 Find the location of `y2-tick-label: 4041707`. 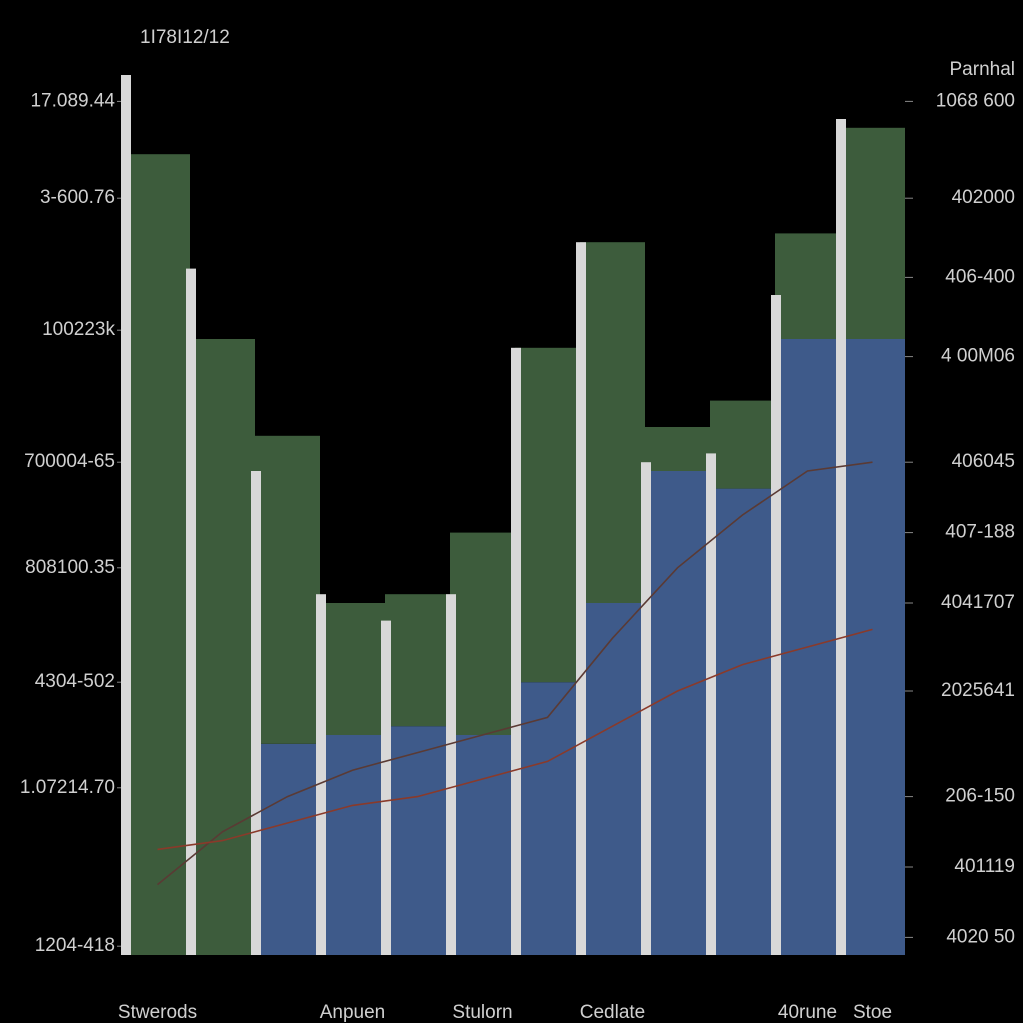

y2-tick-label: 4041707 is located at coordinates (978, 602).